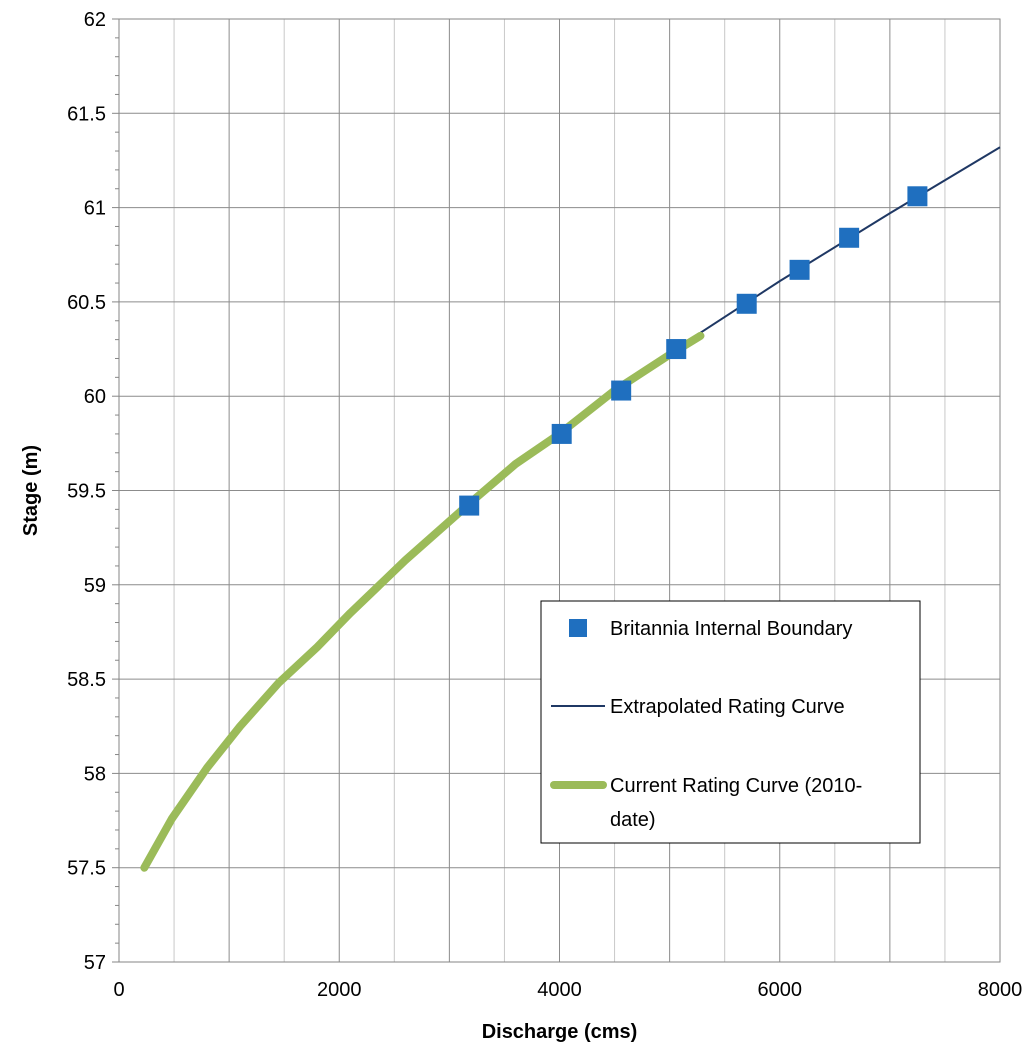 Image resolution: width=1034 pixels, height=1055 pixels. I want to click on y-axis-title: Stage (m), so click(31, 490).